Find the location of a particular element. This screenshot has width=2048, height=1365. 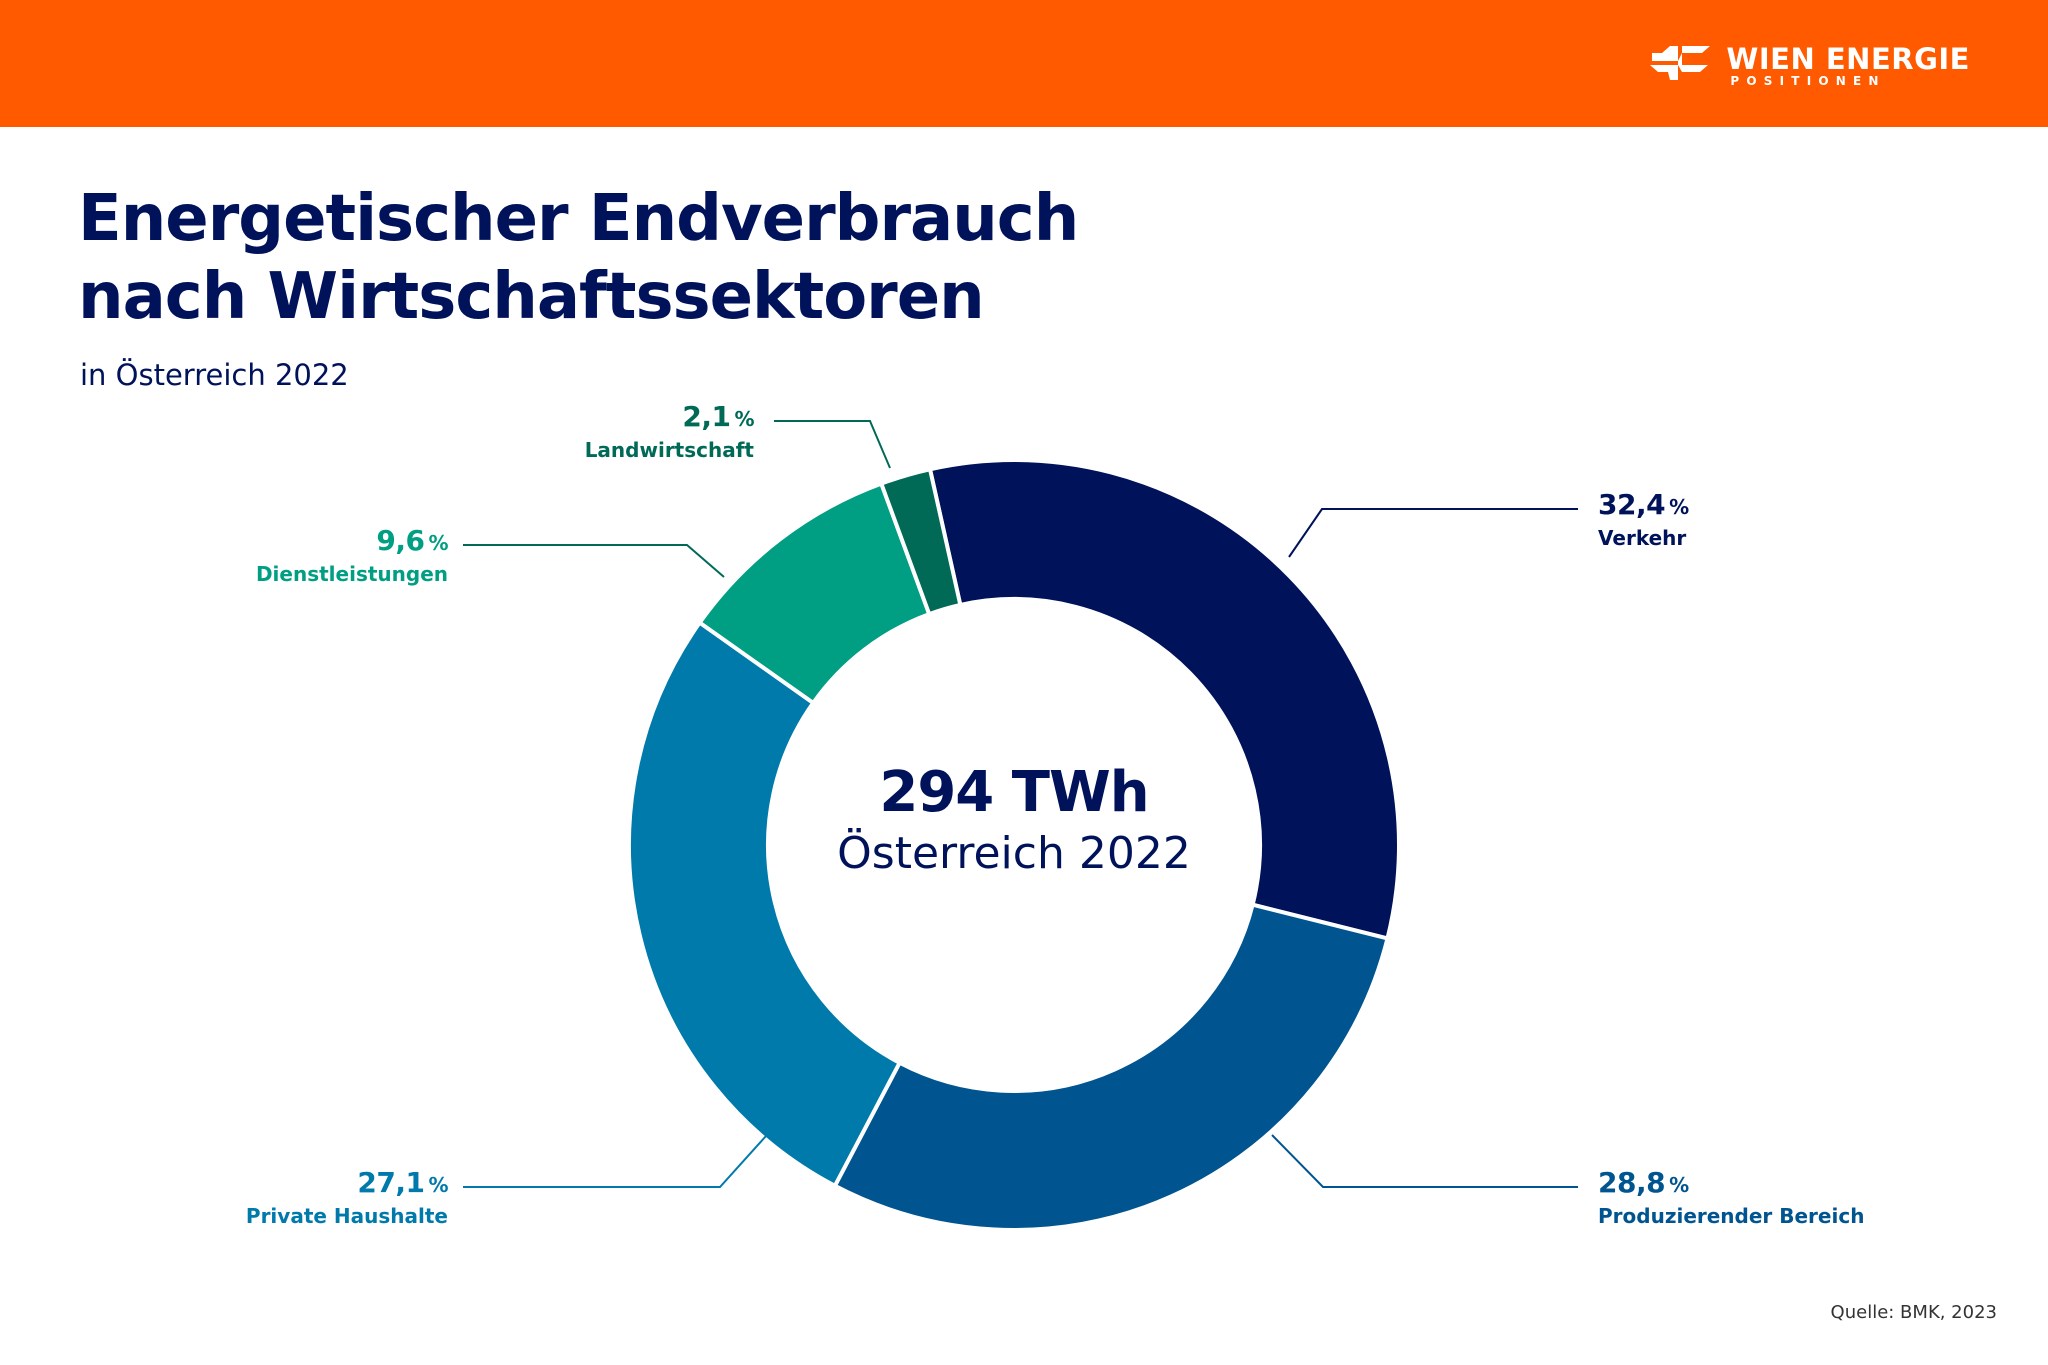

callout-dienstleistungen-label: Dienstleistungen is located at coordinates (351, 574).